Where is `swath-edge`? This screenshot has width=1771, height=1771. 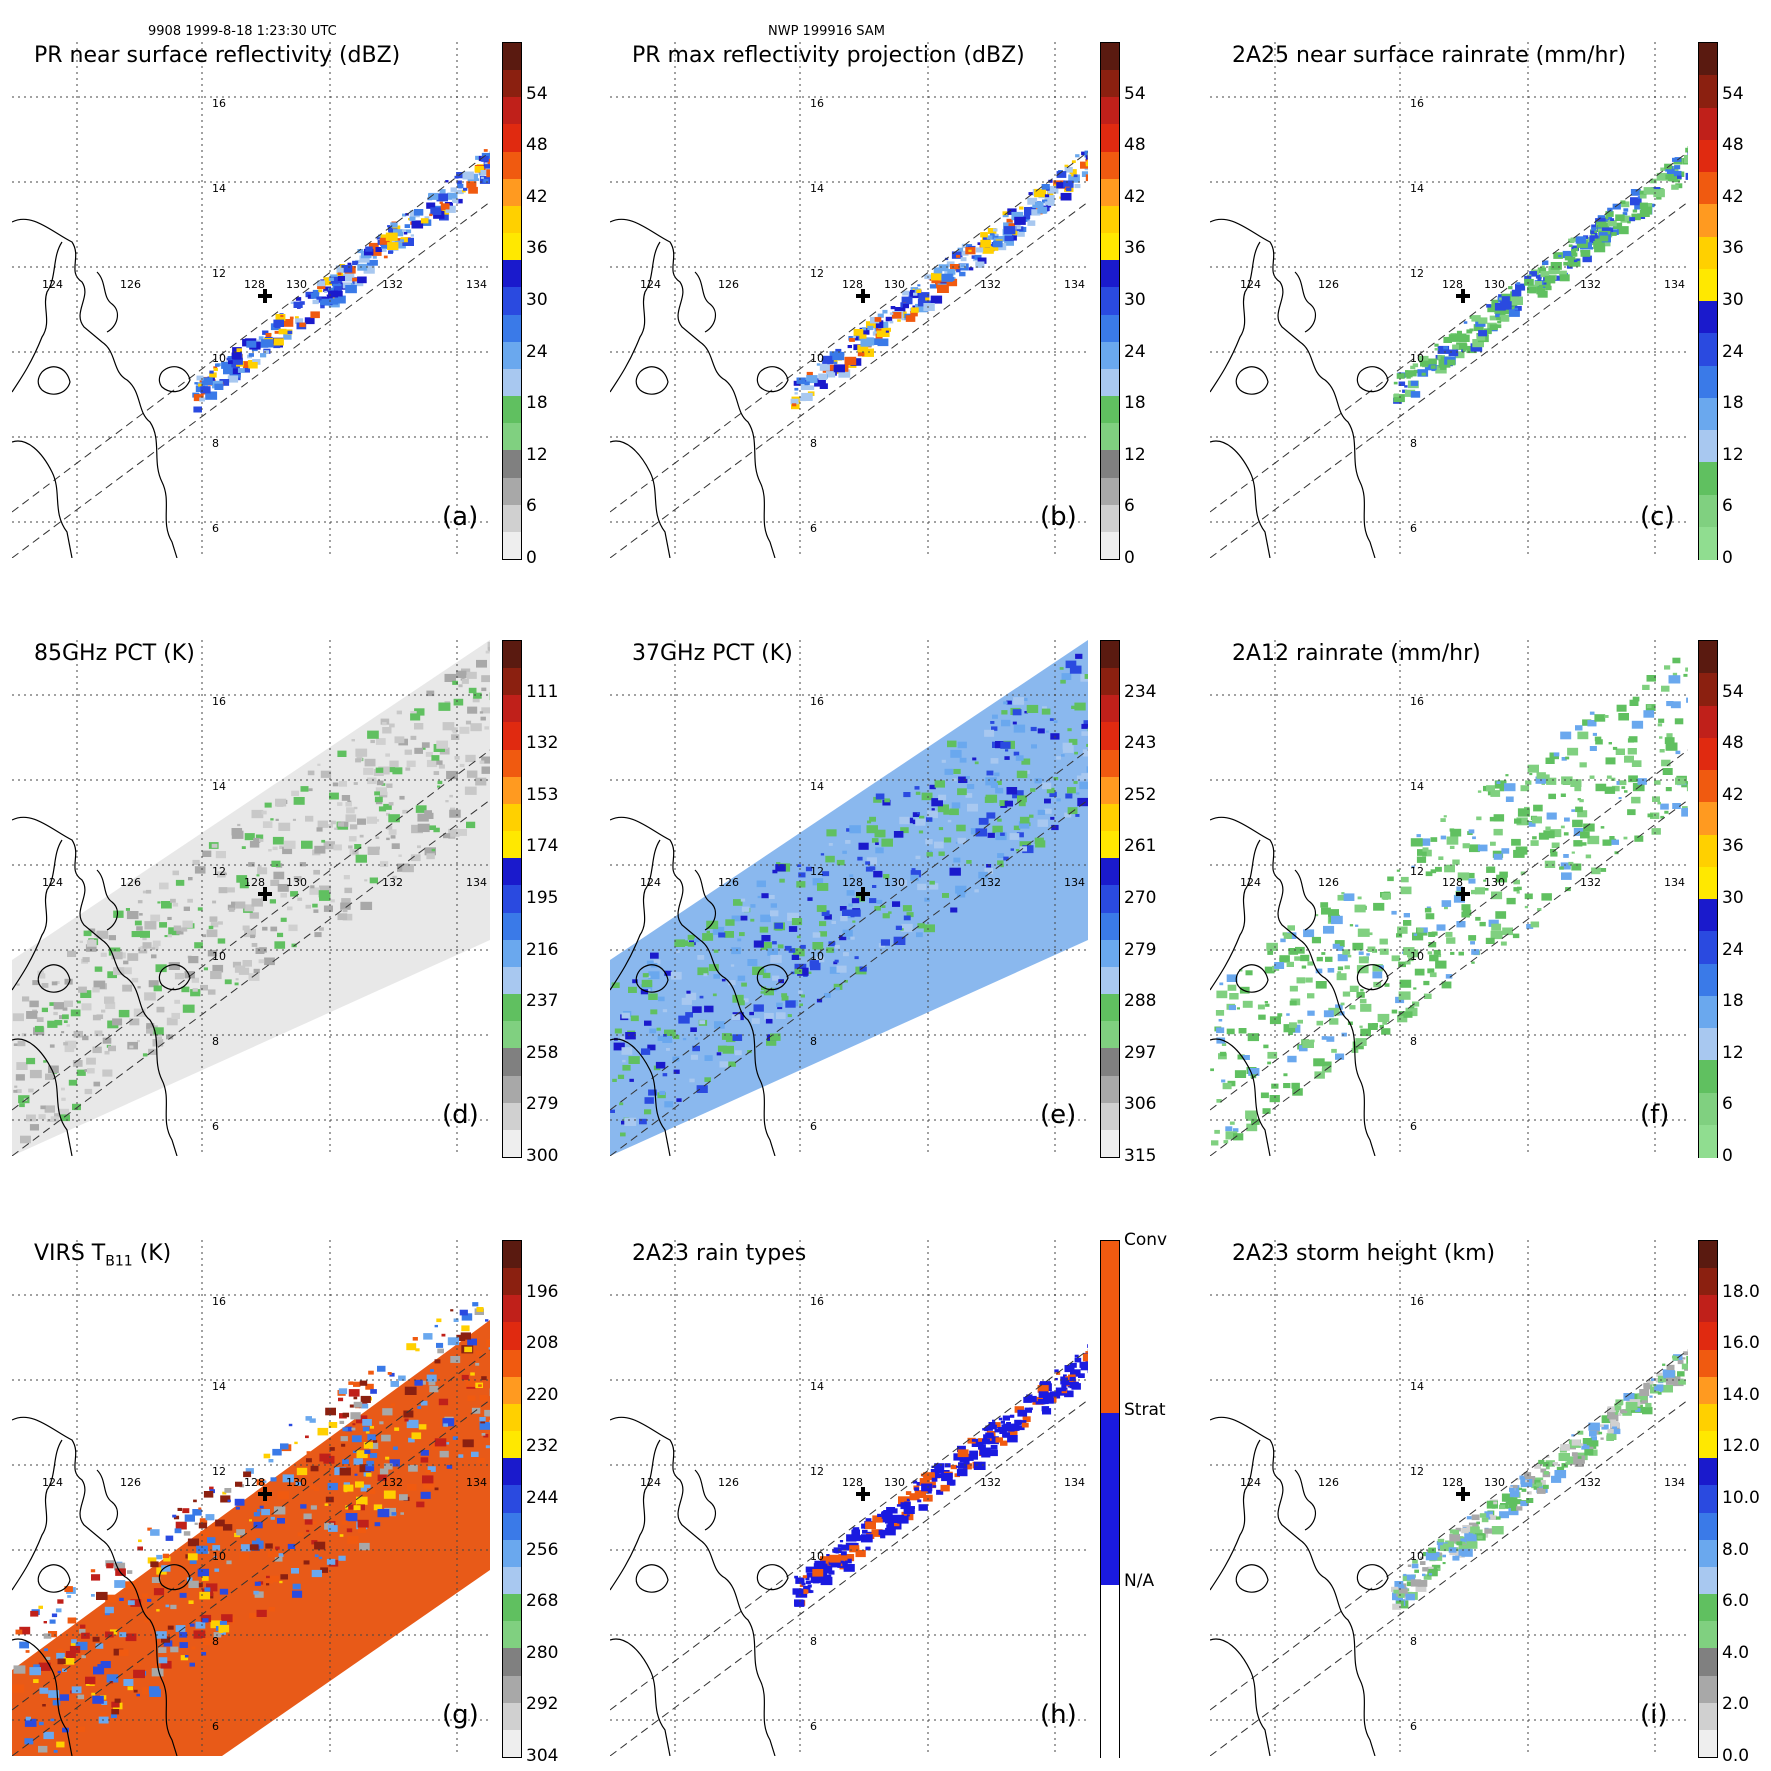
swath-edge is located at coordinates (251, 978).